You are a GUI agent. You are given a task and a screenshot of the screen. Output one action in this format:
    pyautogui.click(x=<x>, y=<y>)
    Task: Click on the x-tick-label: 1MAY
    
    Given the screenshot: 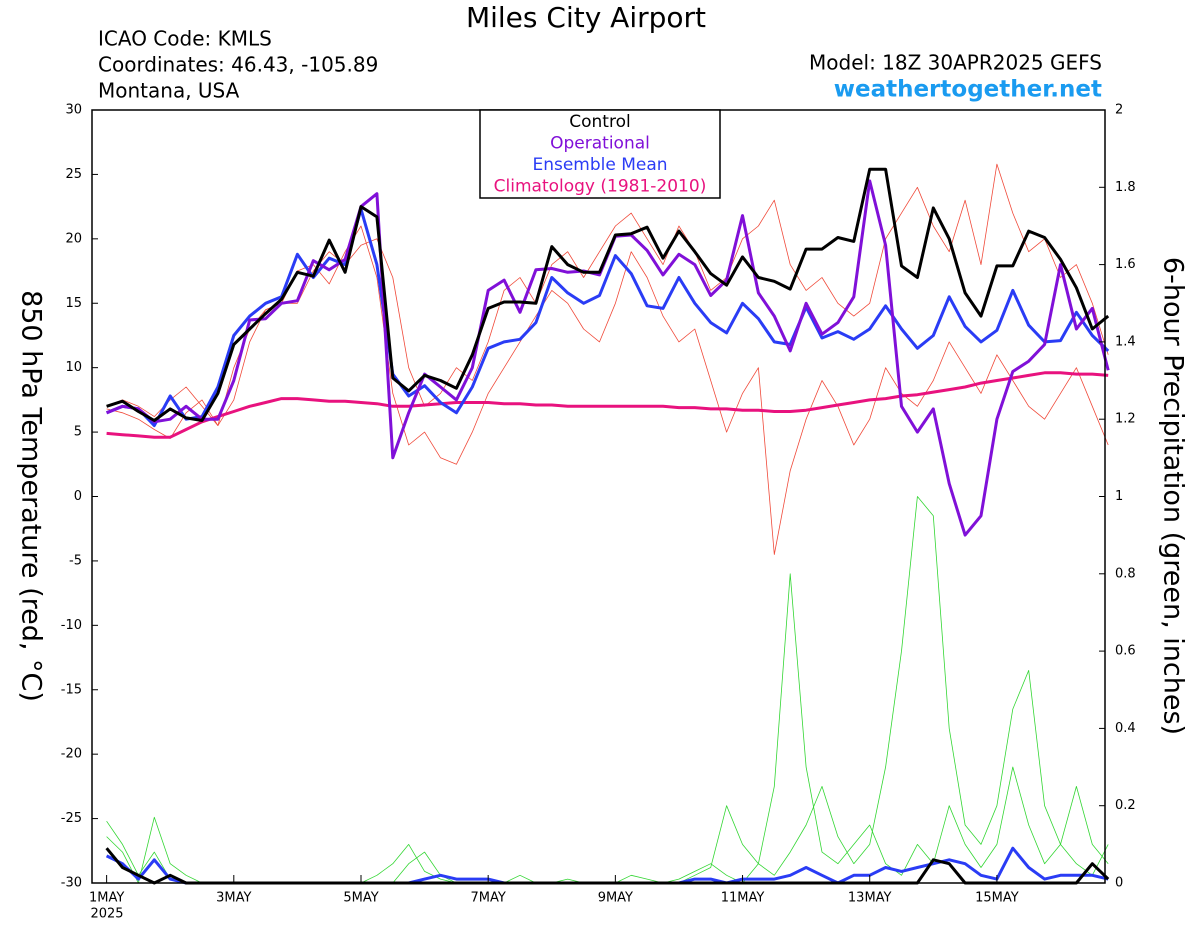 What is the action you would take?
    pyautogui.click(x=106, y=898)
    